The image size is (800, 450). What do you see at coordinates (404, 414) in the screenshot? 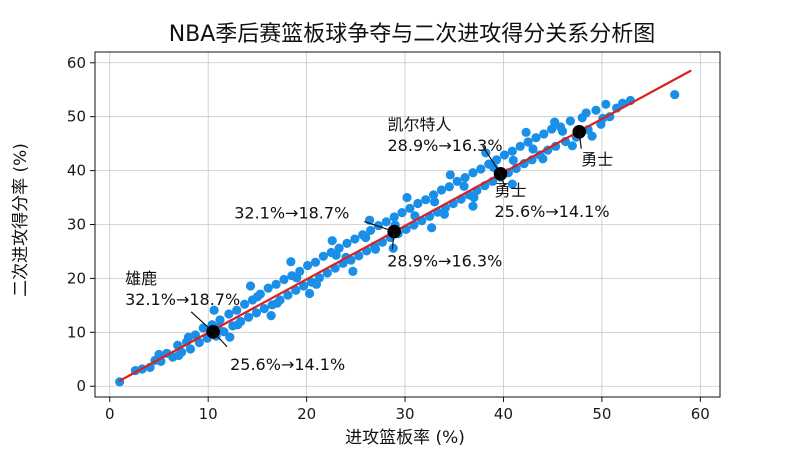
I see `x-tick-label: 30` at bounding box center [404, 414].